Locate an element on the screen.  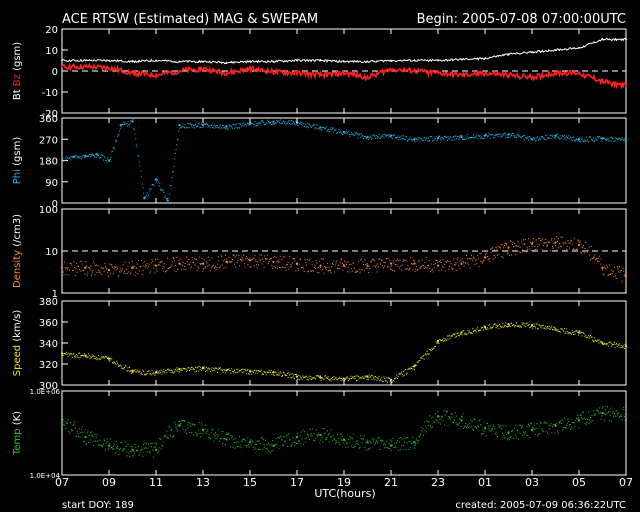
data-point-phi is located at coordinates (461, 136).